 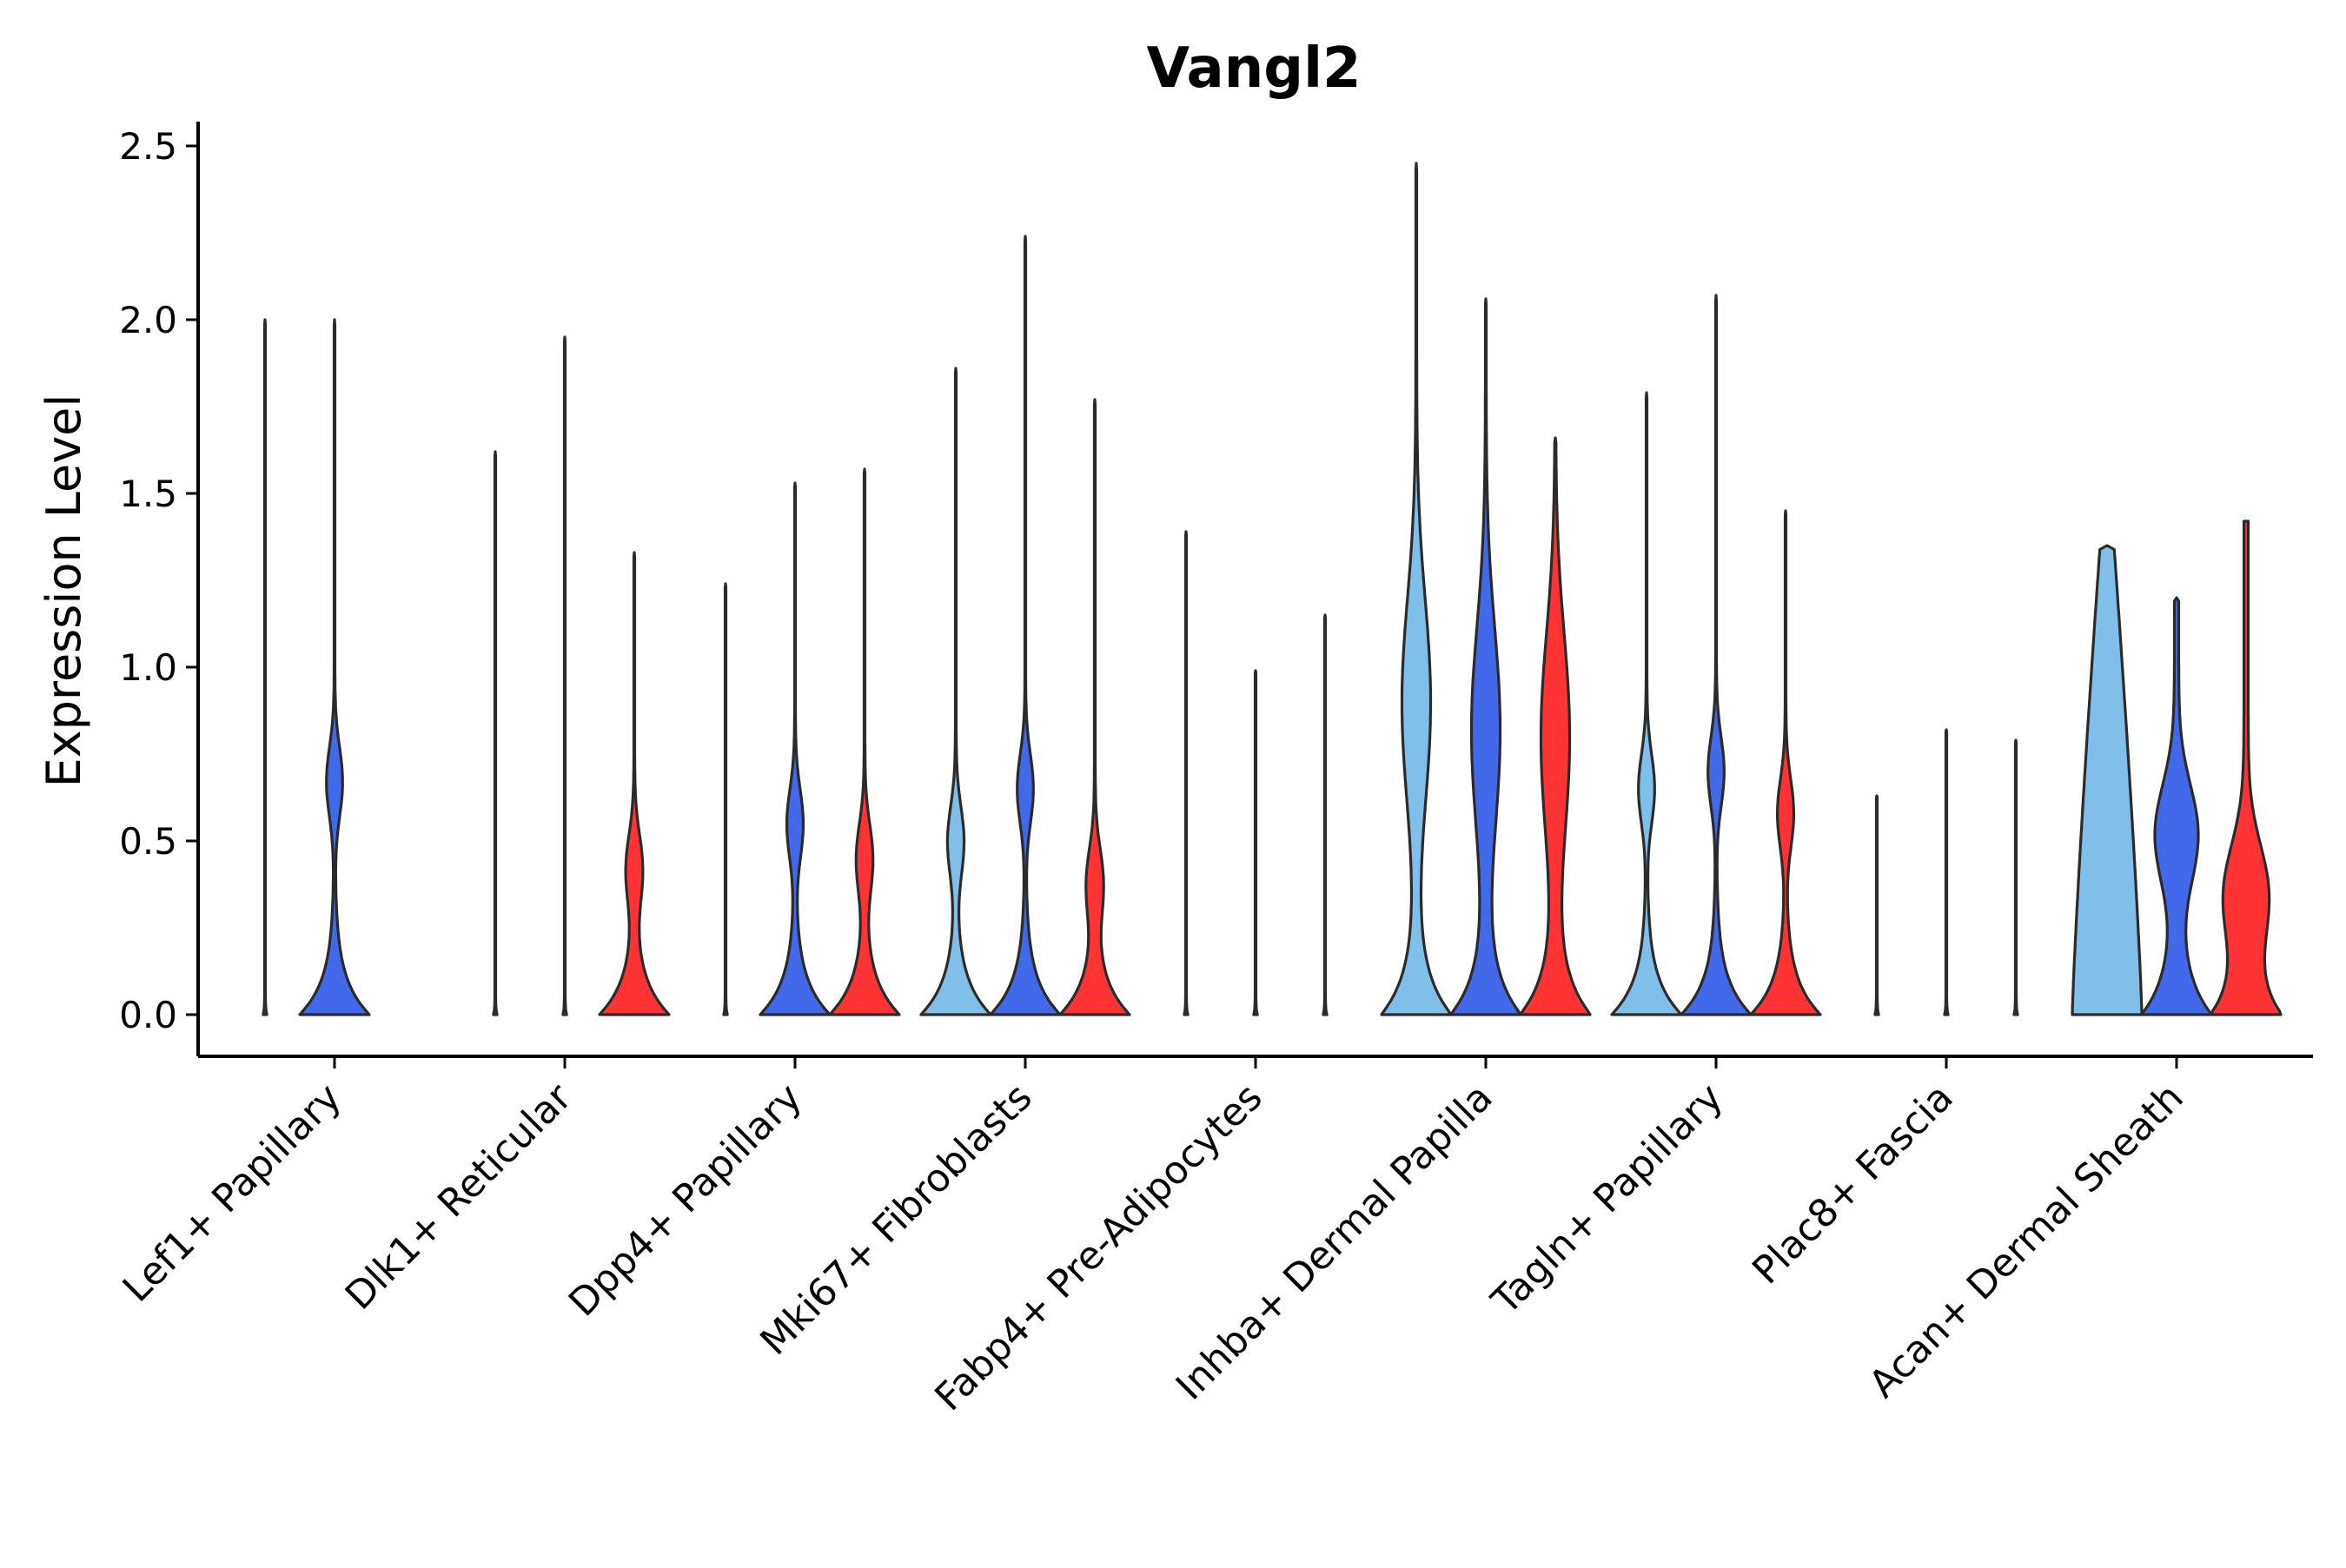 I want to click on y-tick-label: 2.0, so click(x=148, y=320).